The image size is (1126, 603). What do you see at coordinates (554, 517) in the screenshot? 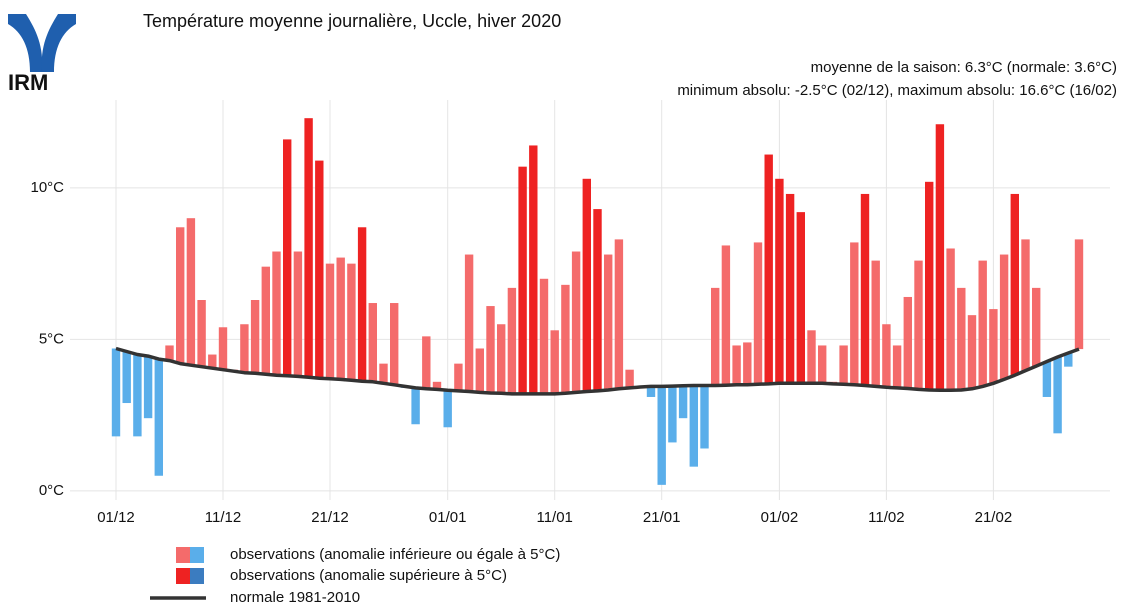
I see `x-tick-label: 11/01` at bounding box center [554, 517].